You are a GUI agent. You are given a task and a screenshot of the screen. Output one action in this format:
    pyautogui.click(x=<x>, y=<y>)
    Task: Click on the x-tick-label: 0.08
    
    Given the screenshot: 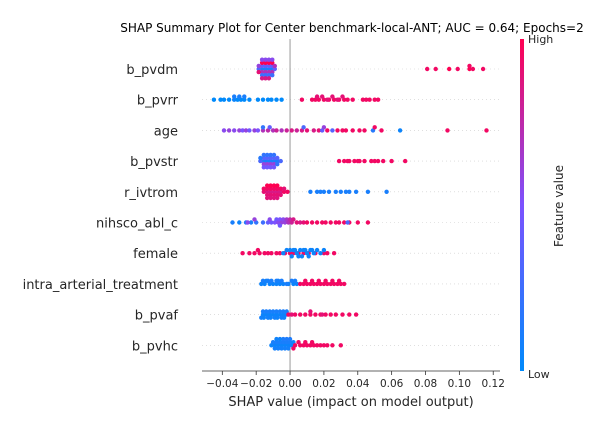 What is the action you would take?
    pyautogui.click(x=425, y=384)
    